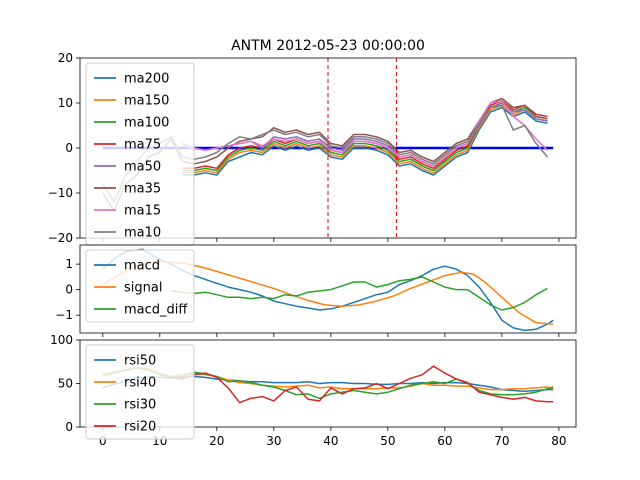 The width and height of the screenshot is (640, 480). Describe the element at coordinates (69, 264) in the screenshot. I see `macd-ytick-label: 1` at that location.